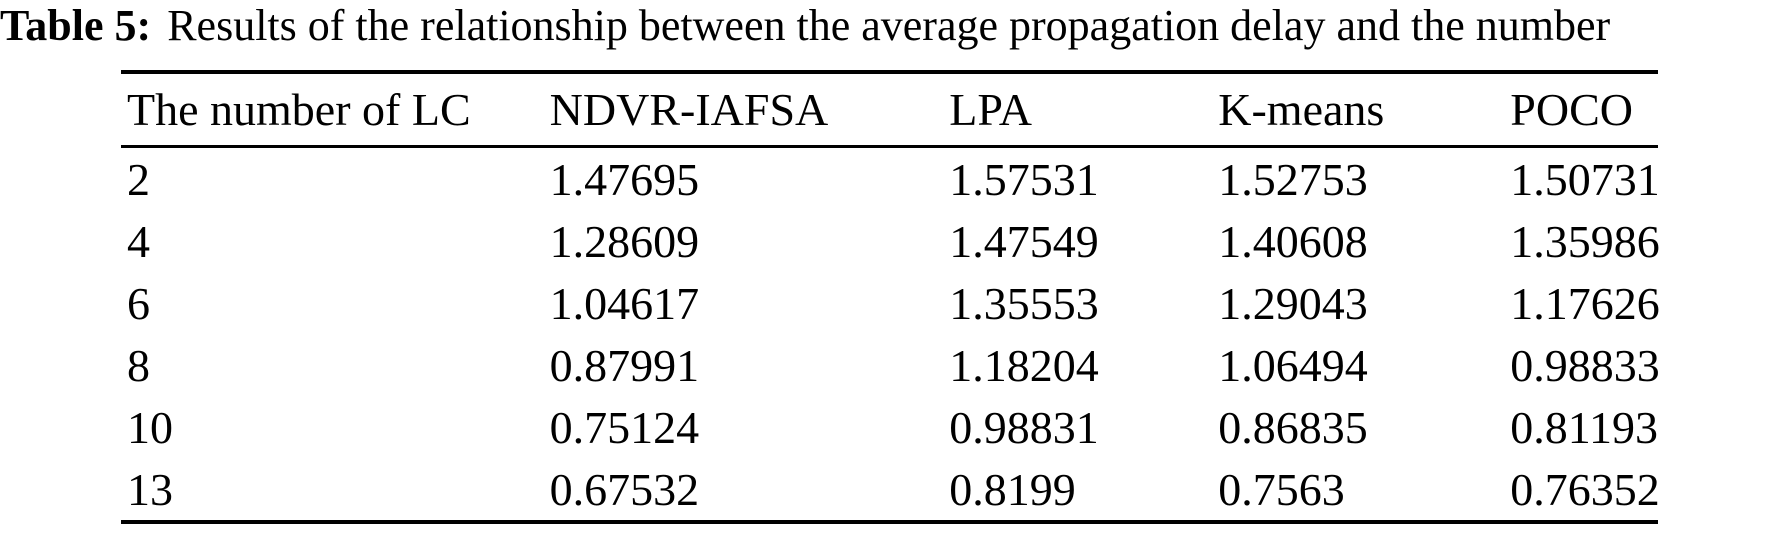 The height and width of the screenshot is (533, 1767). Describe the element at coordinates (1293, 365) in the screenshot. I see `cell-k-means: 1.06494` at that location.